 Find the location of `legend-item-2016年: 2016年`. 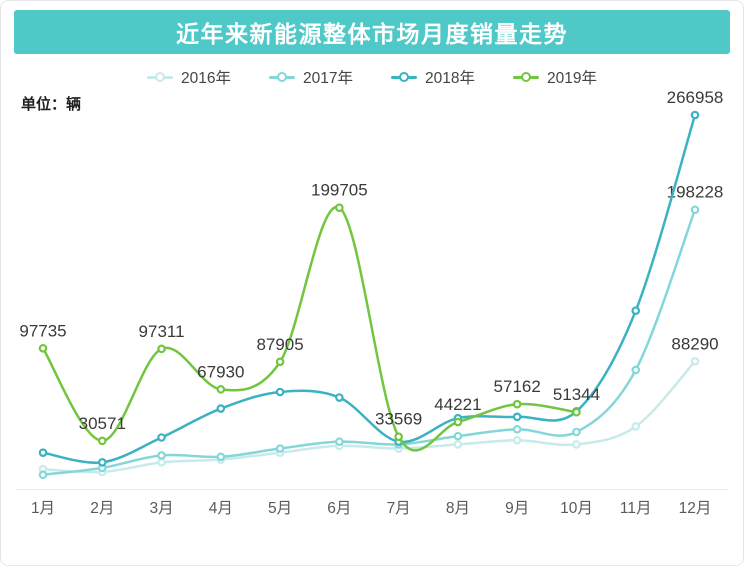

legend-item-2016年: 2016年 is located at coordinates (189, 77).